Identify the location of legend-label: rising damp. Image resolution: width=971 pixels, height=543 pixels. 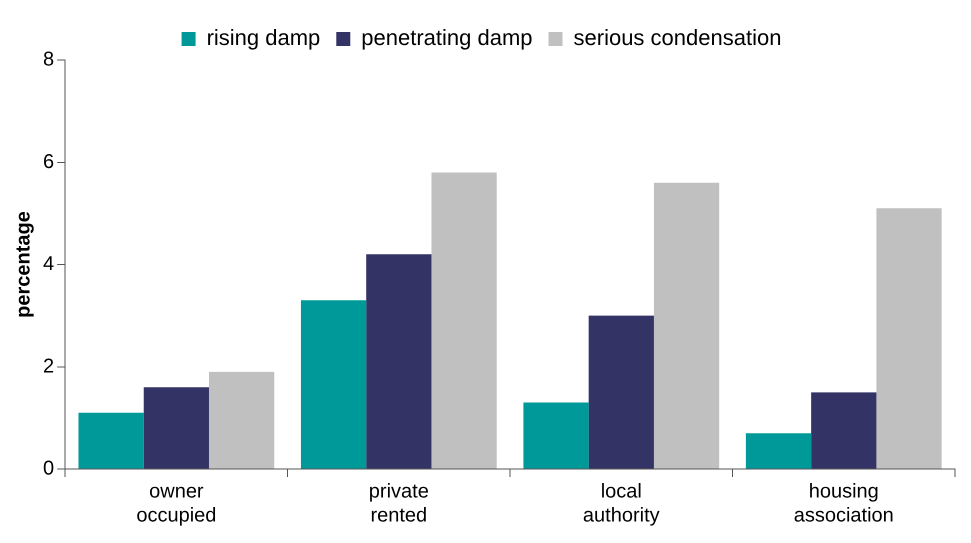
(263, 37).